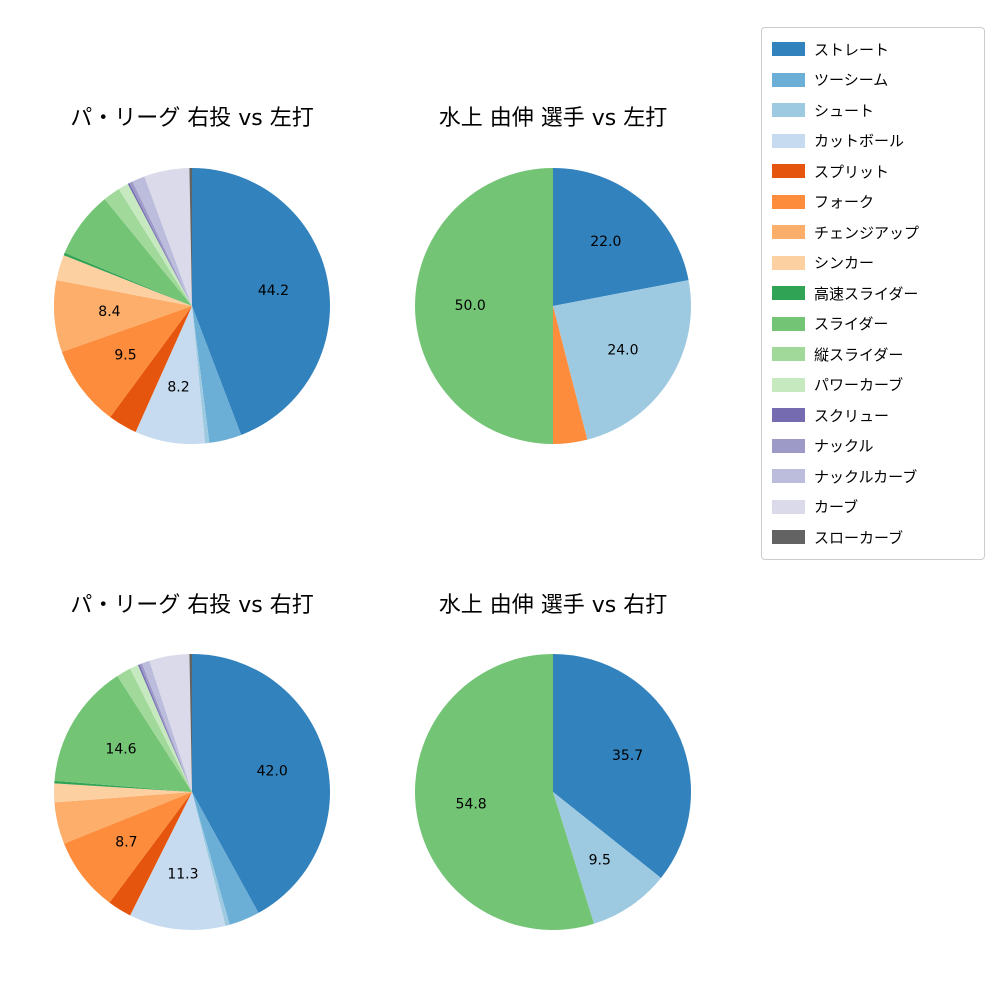  Describe the element at coordinates (126, 843) in the screenshot. I see `pie-slice-value-label: 8.7` at that location.